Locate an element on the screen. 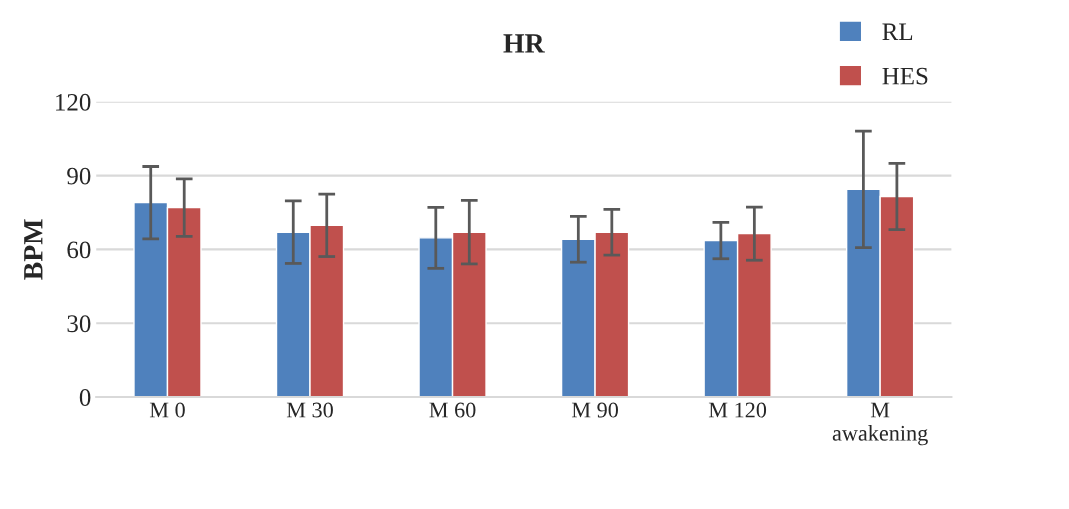  x-tick-label: M 0 is located at coordinates (167, 410).